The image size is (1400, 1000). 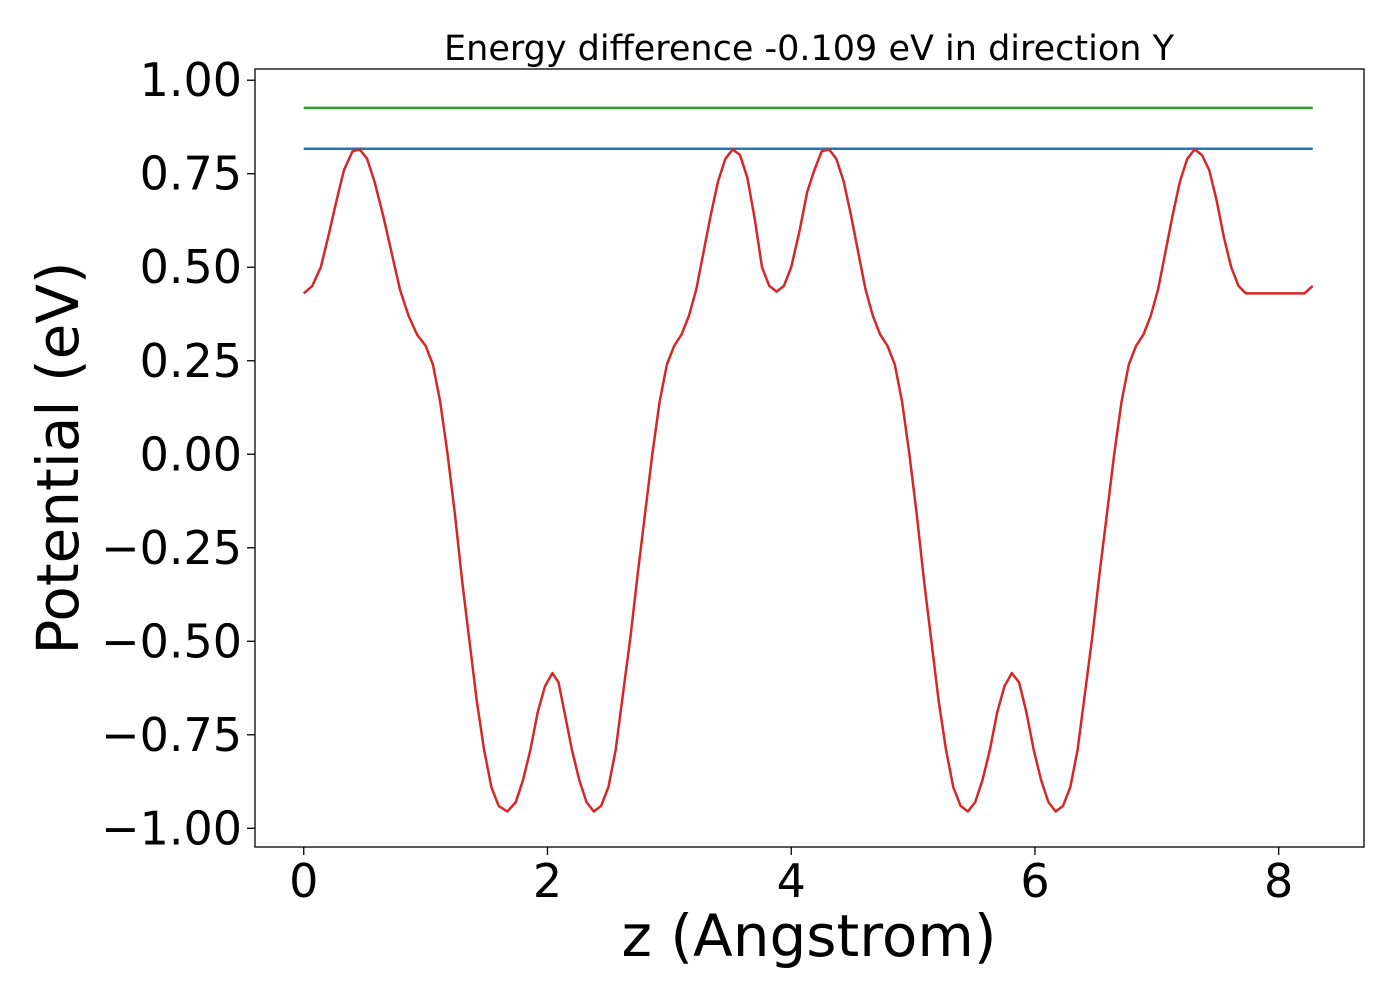 I want to click on y-tick-label: −0.25, so click(x=171, y=548).